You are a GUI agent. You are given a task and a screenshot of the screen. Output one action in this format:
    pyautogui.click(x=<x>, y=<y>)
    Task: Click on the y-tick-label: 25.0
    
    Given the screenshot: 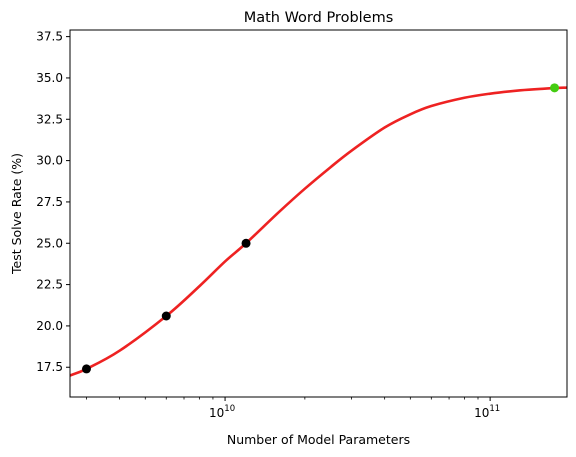 What is the action you would take?
    pyautogui.click(x=49, y=243)
    